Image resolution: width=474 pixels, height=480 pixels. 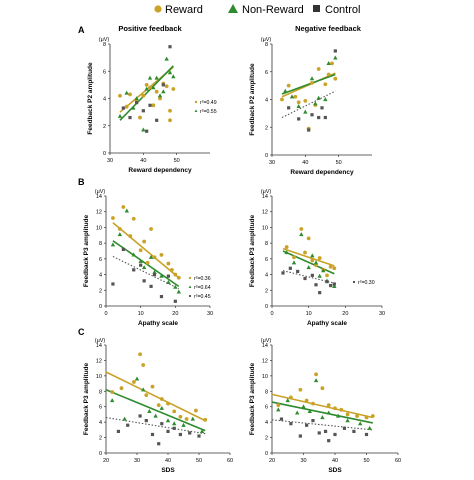 I want to click on y-tick-label: 12, so click(x=265, y=361).